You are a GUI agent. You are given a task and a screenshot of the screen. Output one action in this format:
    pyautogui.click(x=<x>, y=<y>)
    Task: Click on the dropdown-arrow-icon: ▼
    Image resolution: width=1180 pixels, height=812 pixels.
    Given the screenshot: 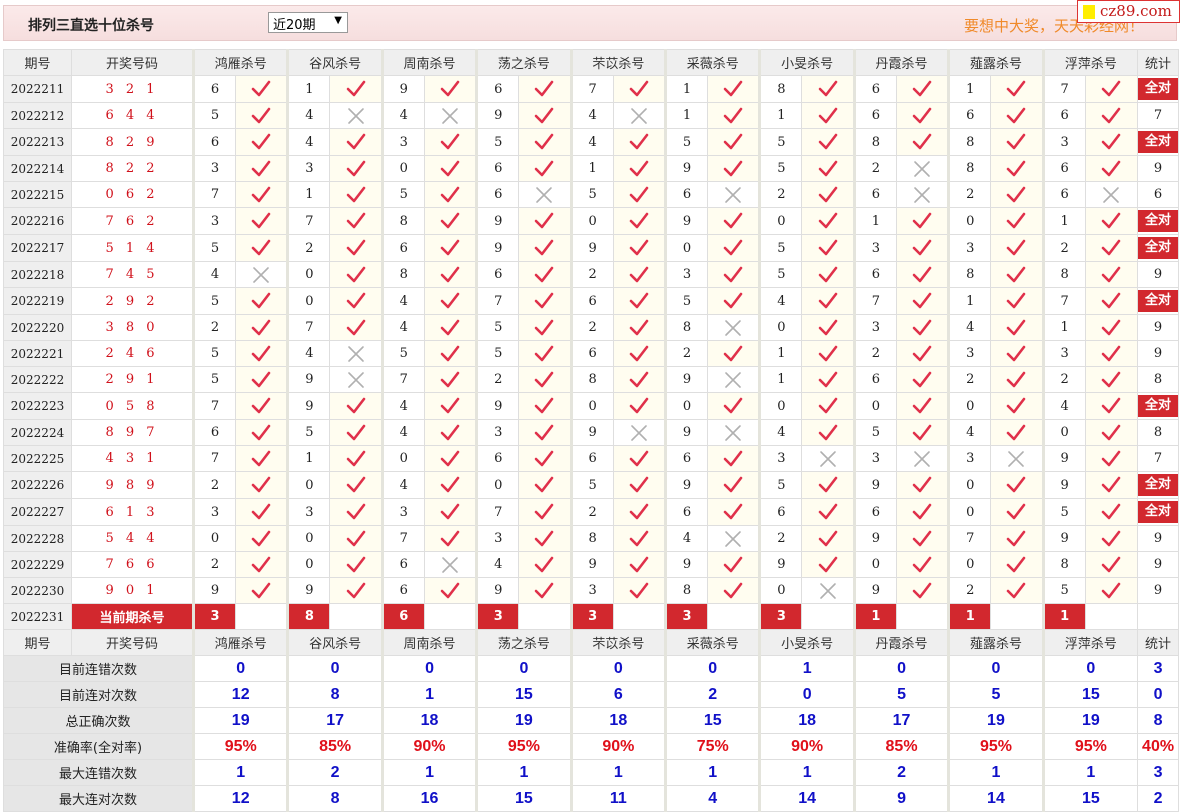 What is the action you would take?
    pyautogui.click(x=338, y=20)
    